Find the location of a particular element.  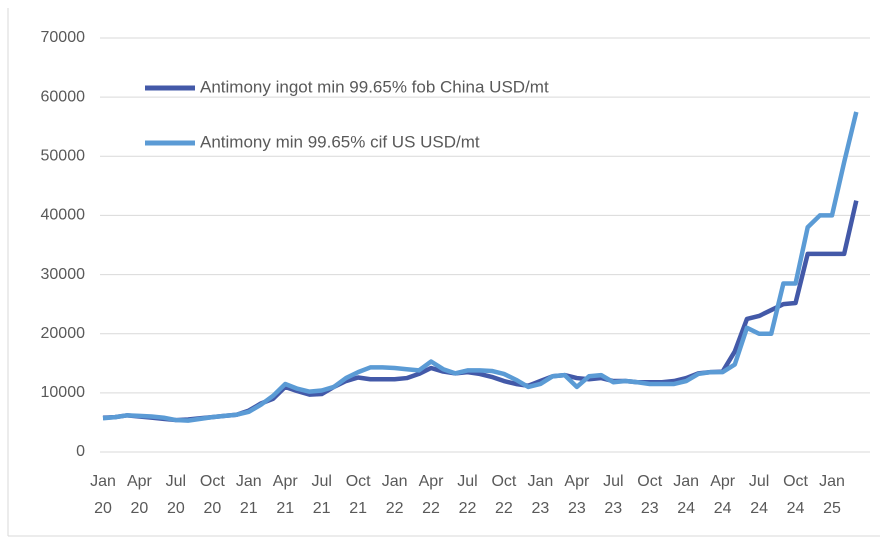

y-tick-label: 70000 is located at coordinates (63, 37).